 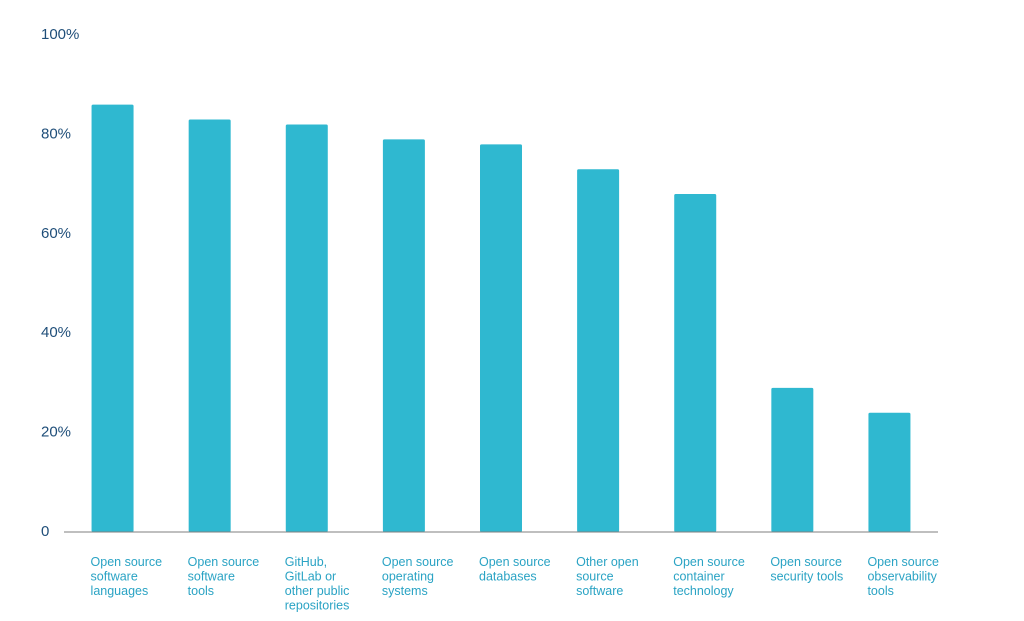 I want to click on x-category-label: Open source operating systems, so click(x=418, y=576).